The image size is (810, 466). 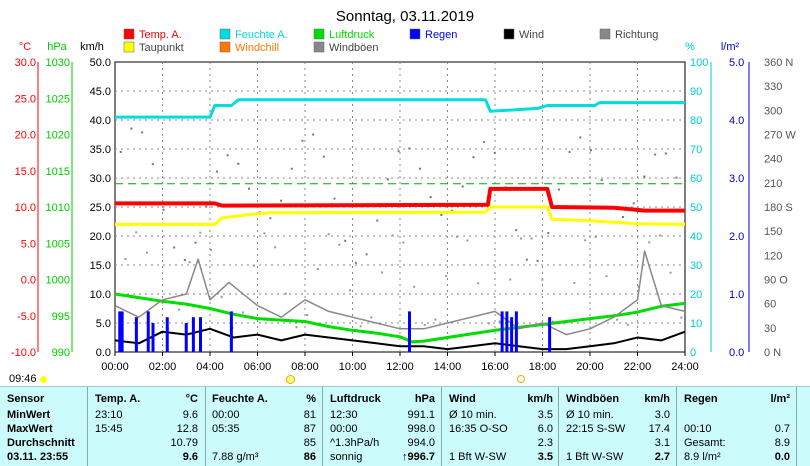 What do you see at coordinates (100, 92) in the screenshot?
I see `wind-tick: 45.0` at bounding box center [100, 92].